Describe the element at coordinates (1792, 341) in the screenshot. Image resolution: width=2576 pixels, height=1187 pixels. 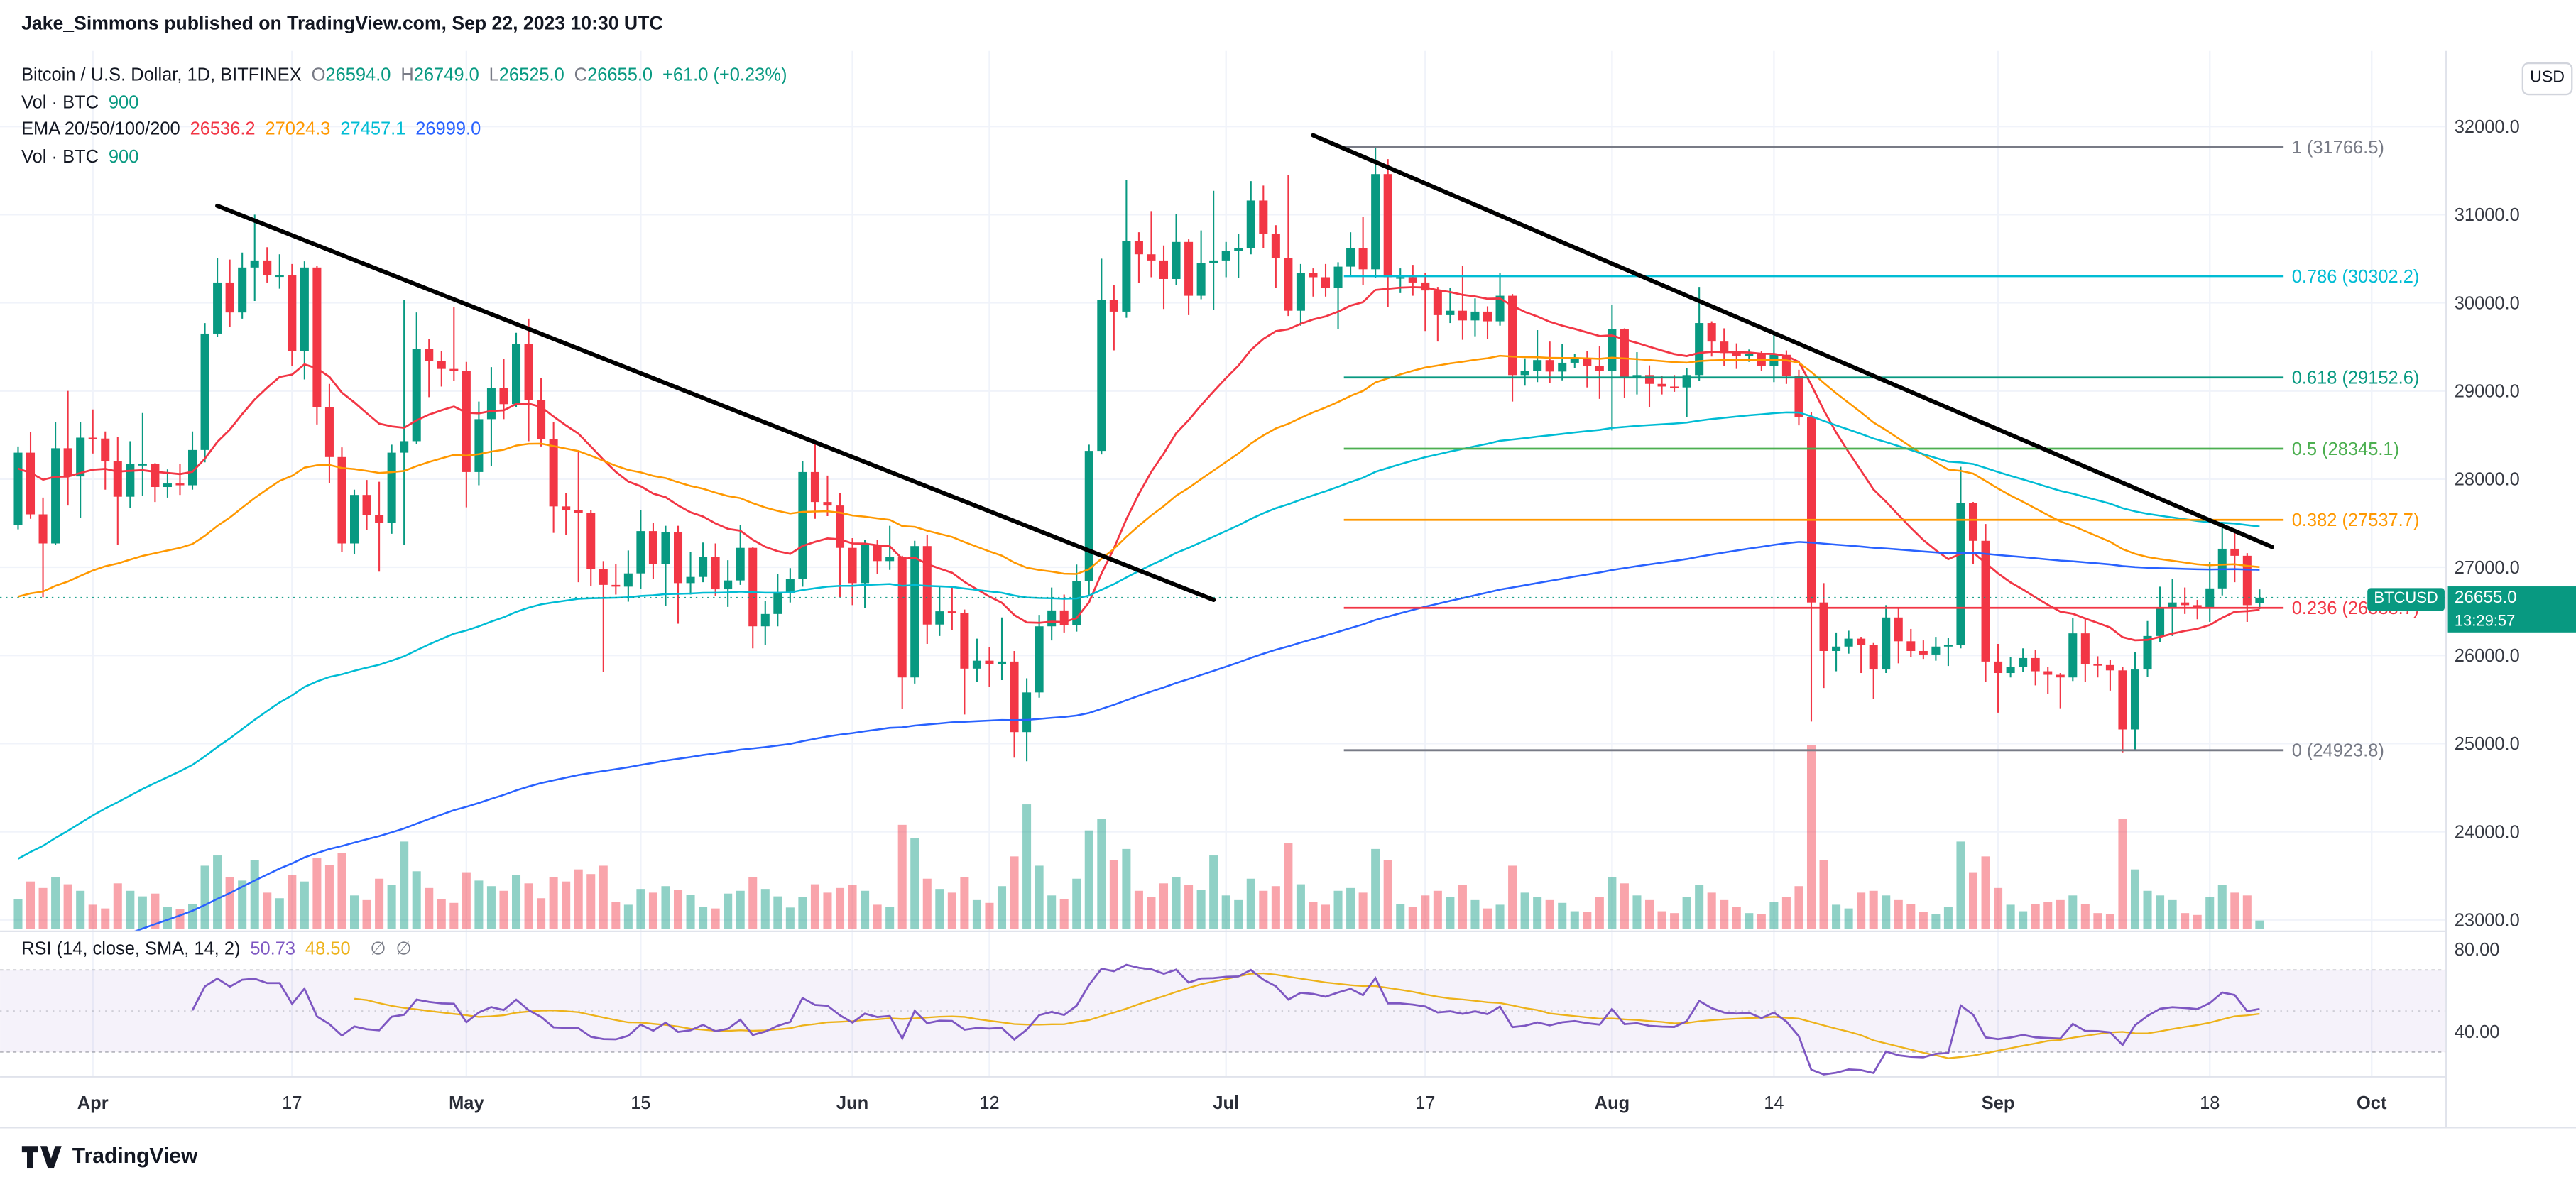
I see `trend-line` at that location.